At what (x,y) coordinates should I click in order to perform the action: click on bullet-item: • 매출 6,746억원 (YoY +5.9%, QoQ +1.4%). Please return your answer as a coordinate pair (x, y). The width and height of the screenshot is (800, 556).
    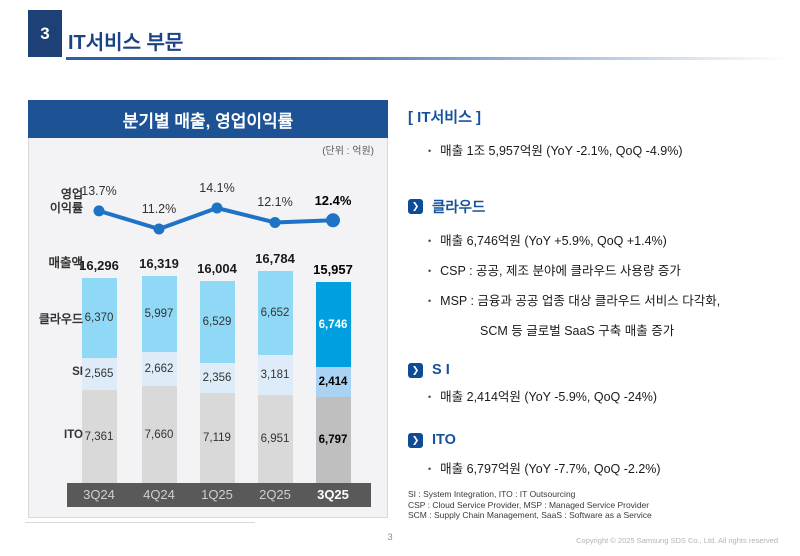
    Looking at the image, I should click on (547, 239).